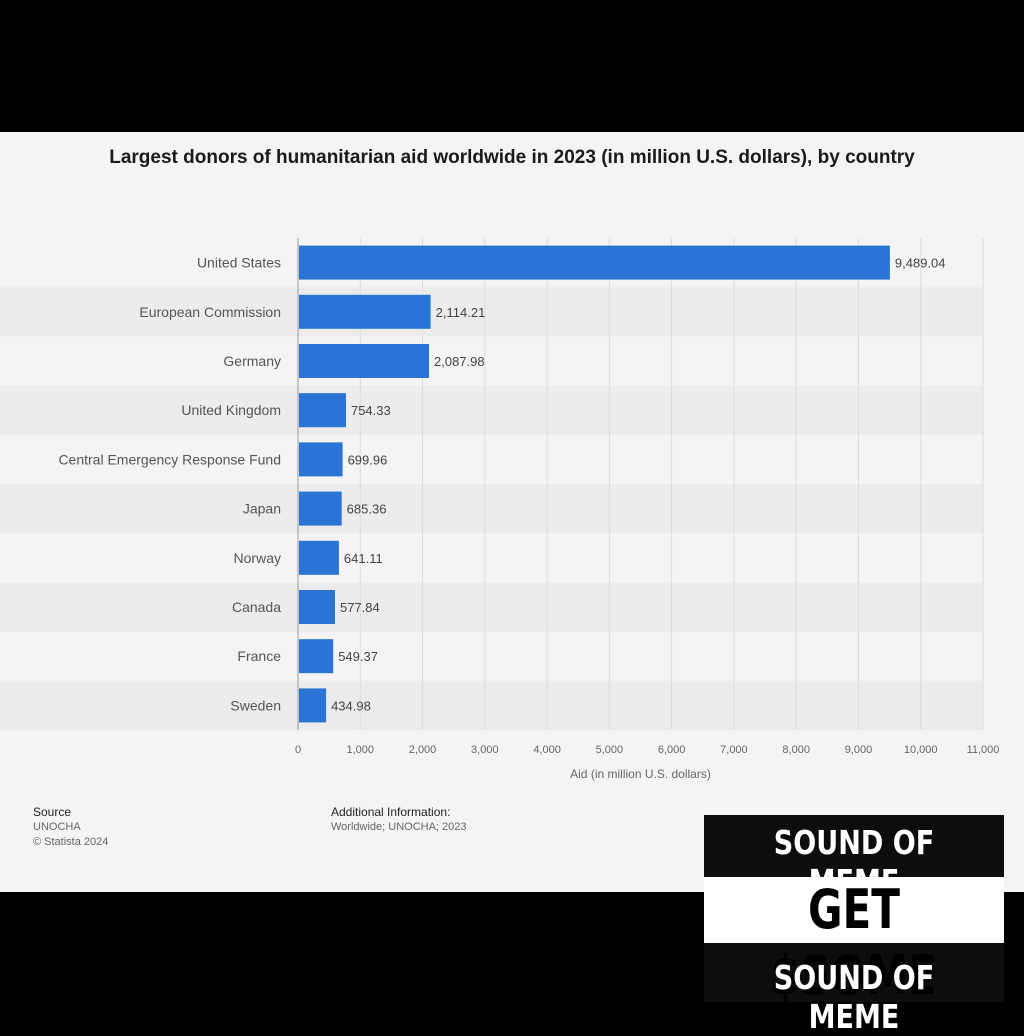  Describe the element at coordinates (231, 410) in the screenshot. I see `category-label: United Kingdom` at that location.